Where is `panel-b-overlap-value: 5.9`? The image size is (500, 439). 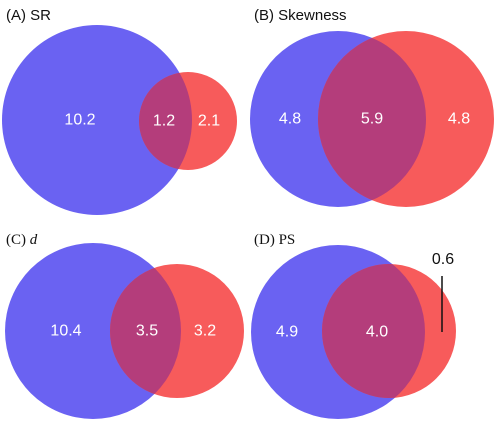
panel-b-overlap-value: 5.9 is located at coordinates (372, 119).